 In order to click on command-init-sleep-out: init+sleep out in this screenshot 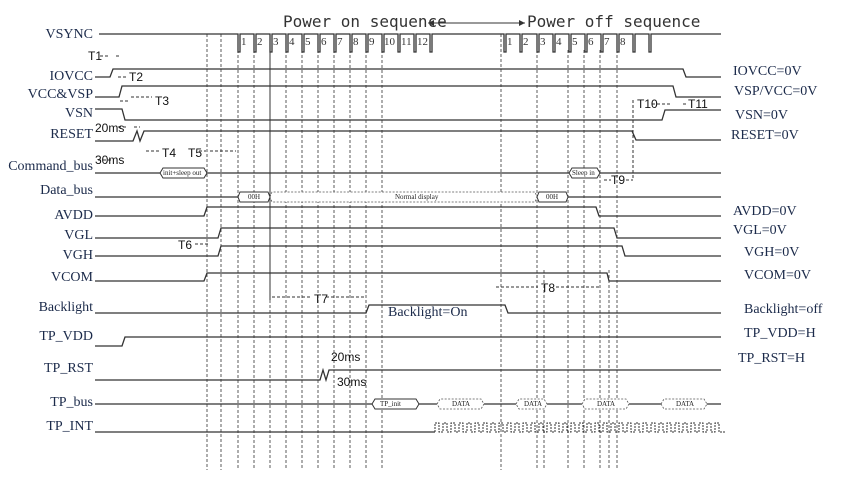, I will do `click(183, 173)`.